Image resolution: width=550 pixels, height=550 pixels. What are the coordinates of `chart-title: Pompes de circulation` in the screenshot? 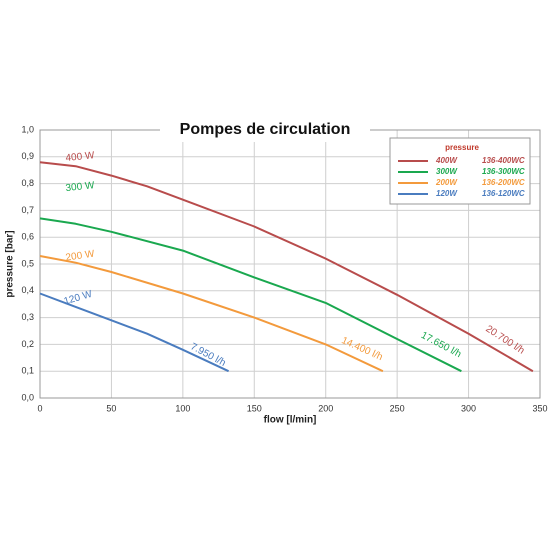 It's located at (265, 129).